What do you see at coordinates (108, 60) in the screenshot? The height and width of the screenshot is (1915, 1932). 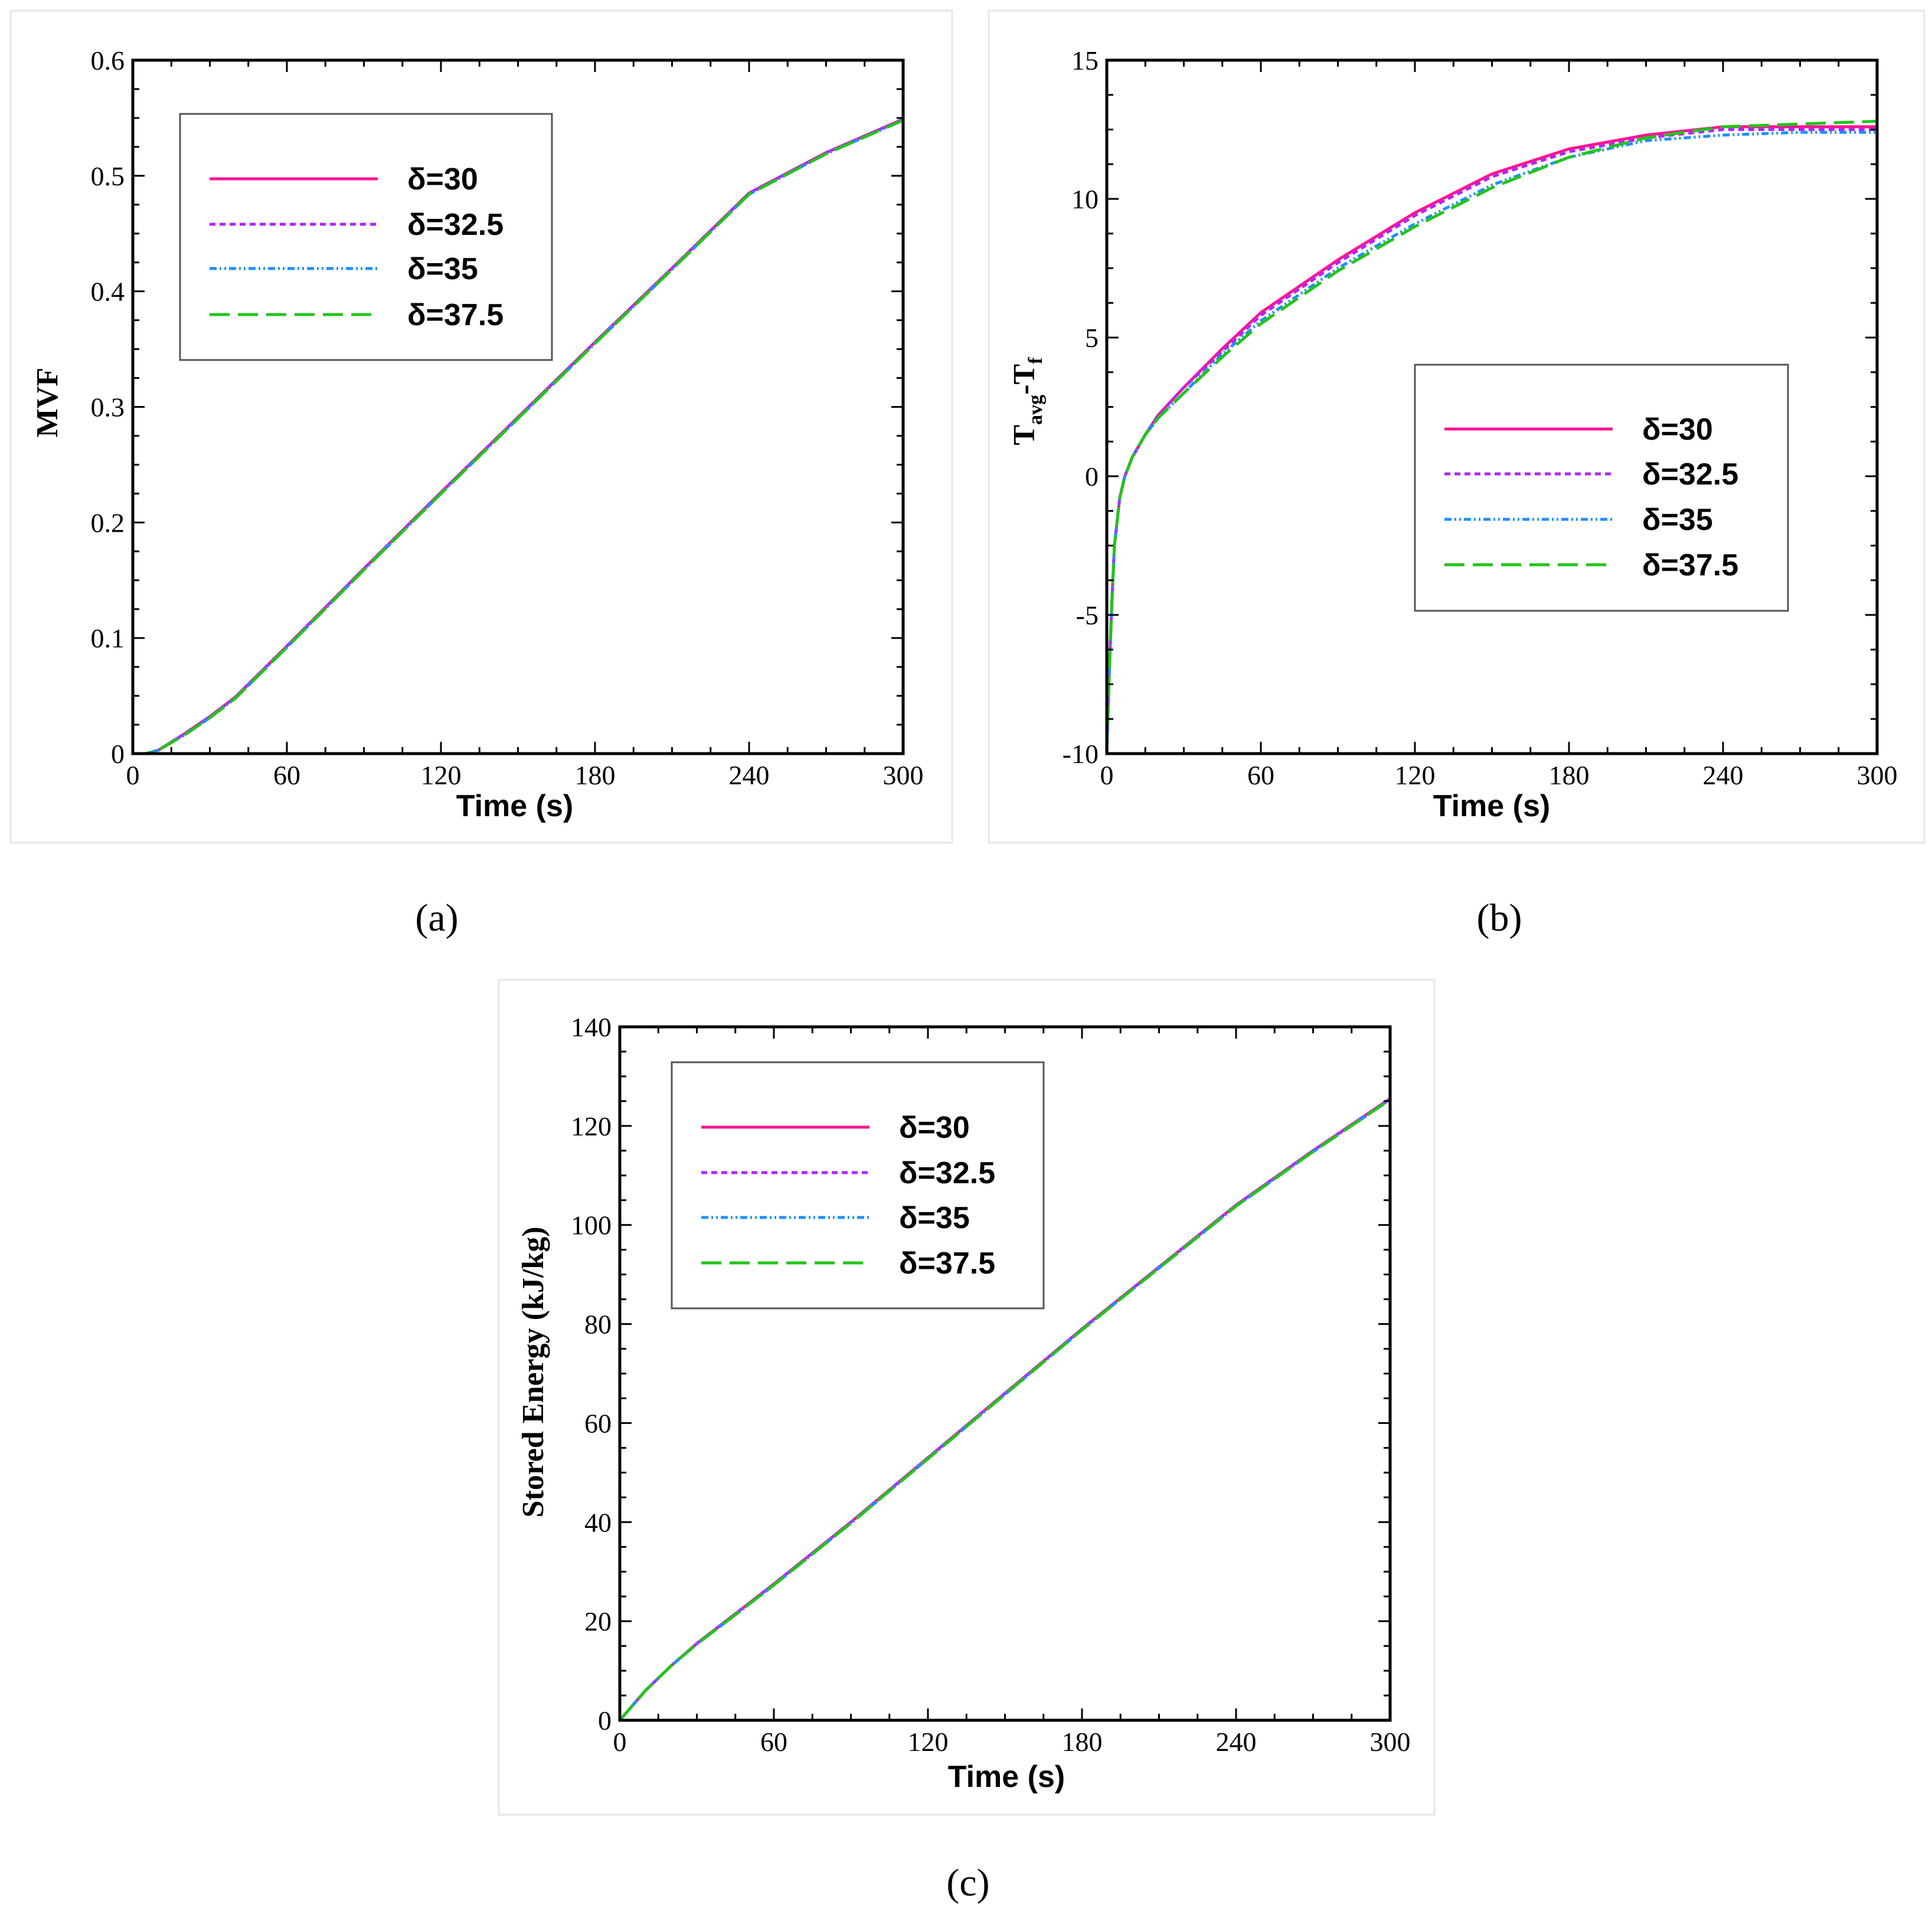 I see `panel-a-y-tick-label: 0.6` at bounding box center [108, 60].